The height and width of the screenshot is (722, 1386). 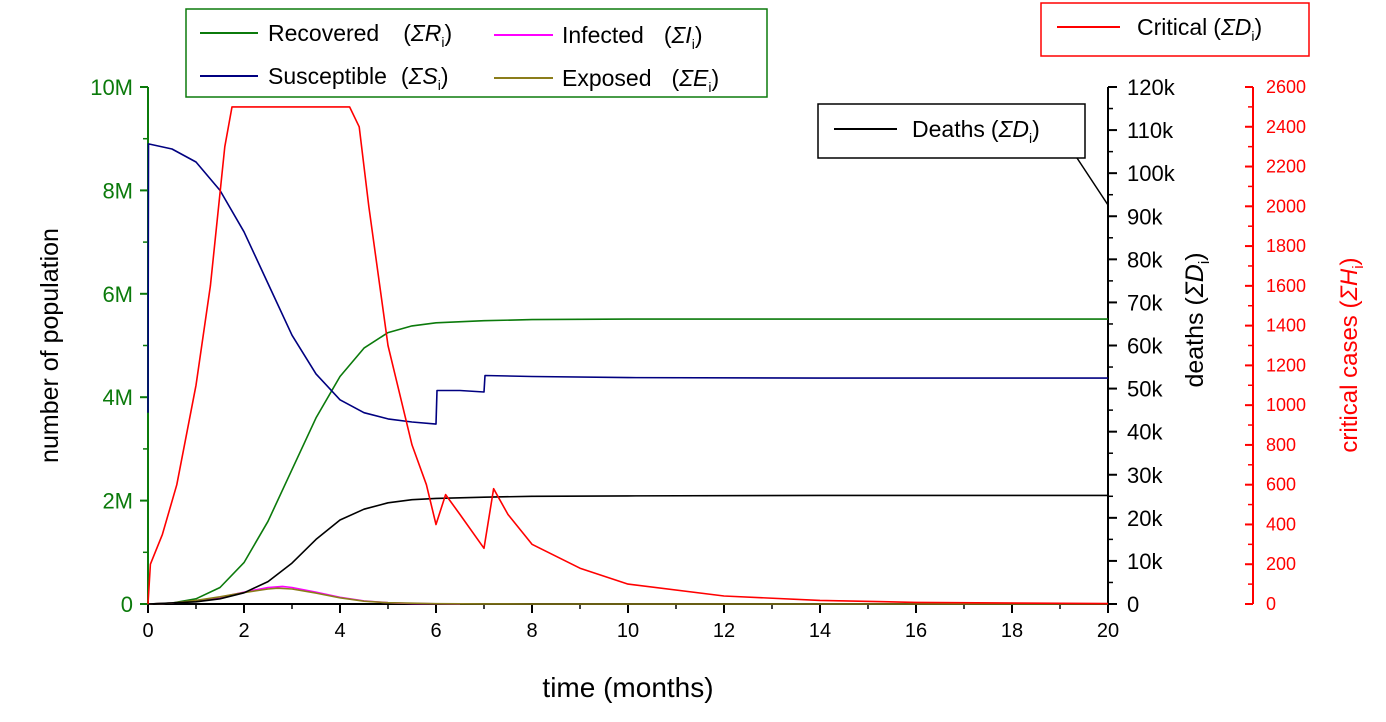 I want to click on legend-label-critical: Critical (ΣDi), so click(x=1199, y=29).